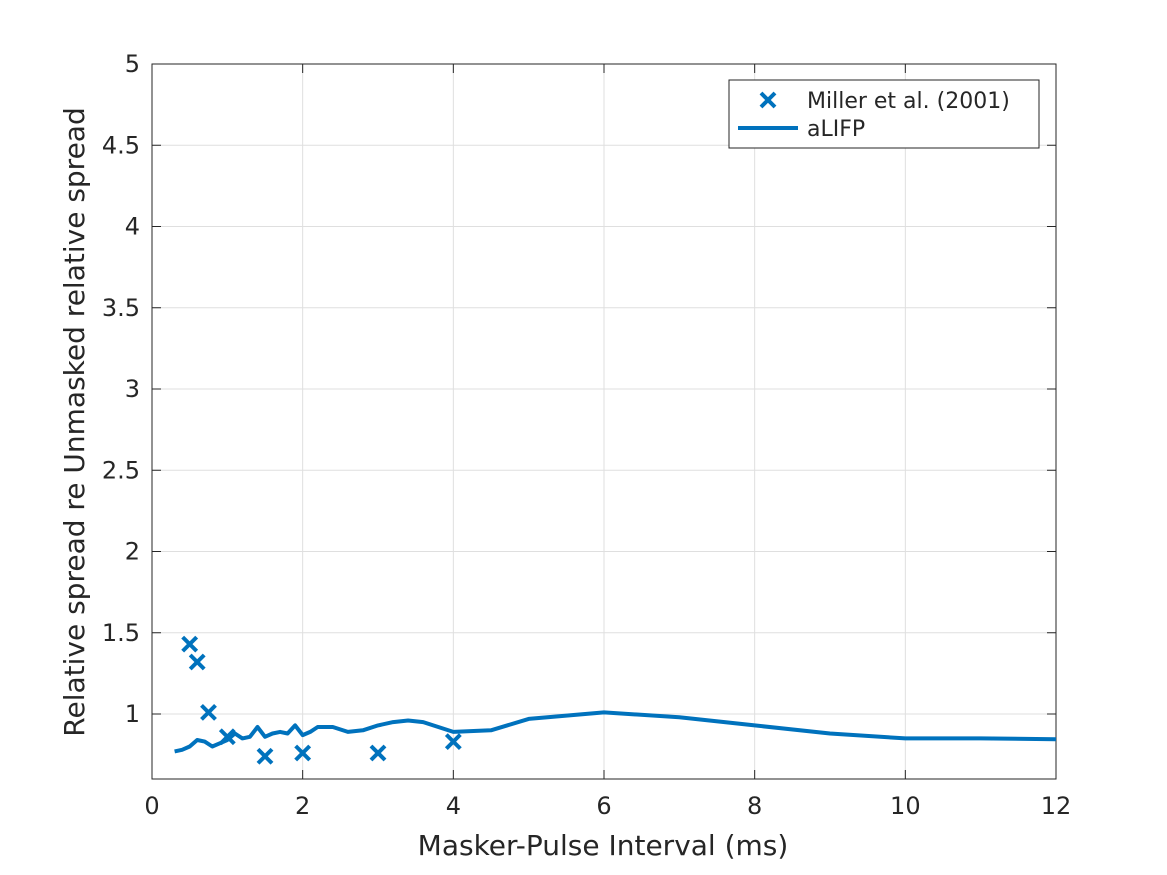 The height and width of the screenshot is (875, 1167). What do you see at coordinates (121, 308) in the screenshot?
I see `y-tick-label: 3.5` at bounding box center [121, 308].